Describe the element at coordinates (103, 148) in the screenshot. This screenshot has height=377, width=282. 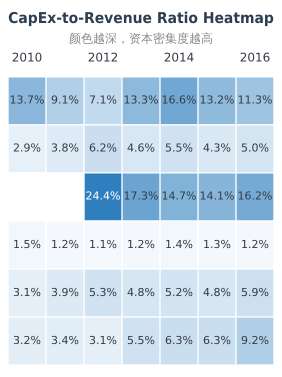
I see `data-label: 6.2%` at that location.